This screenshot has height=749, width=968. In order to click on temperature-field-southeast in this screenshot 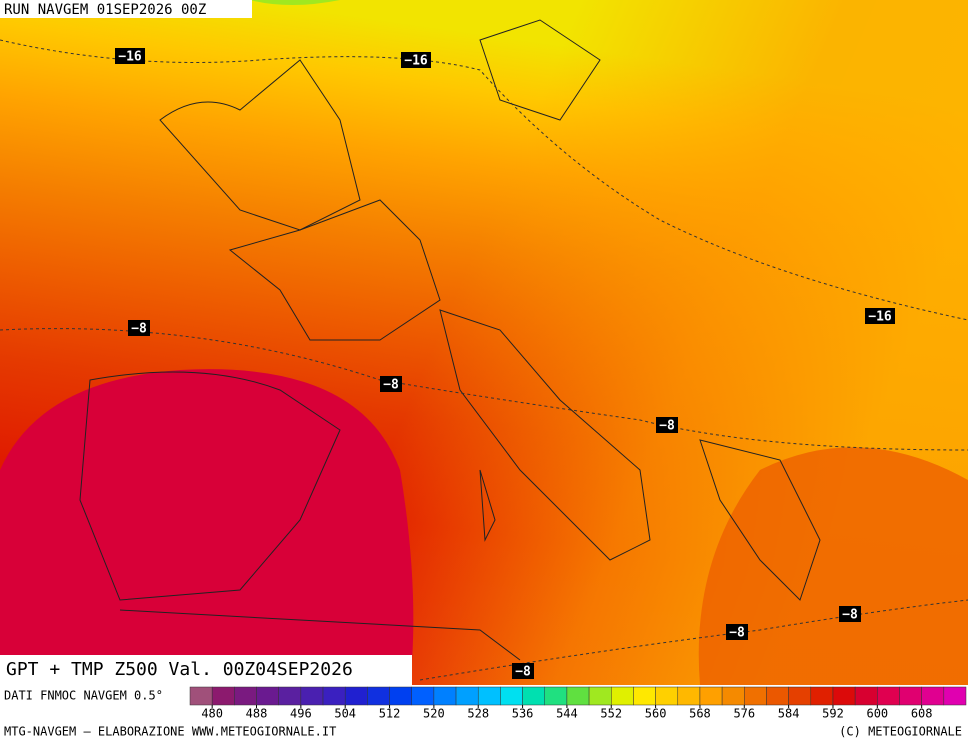, I will do `click(833, 566)`.